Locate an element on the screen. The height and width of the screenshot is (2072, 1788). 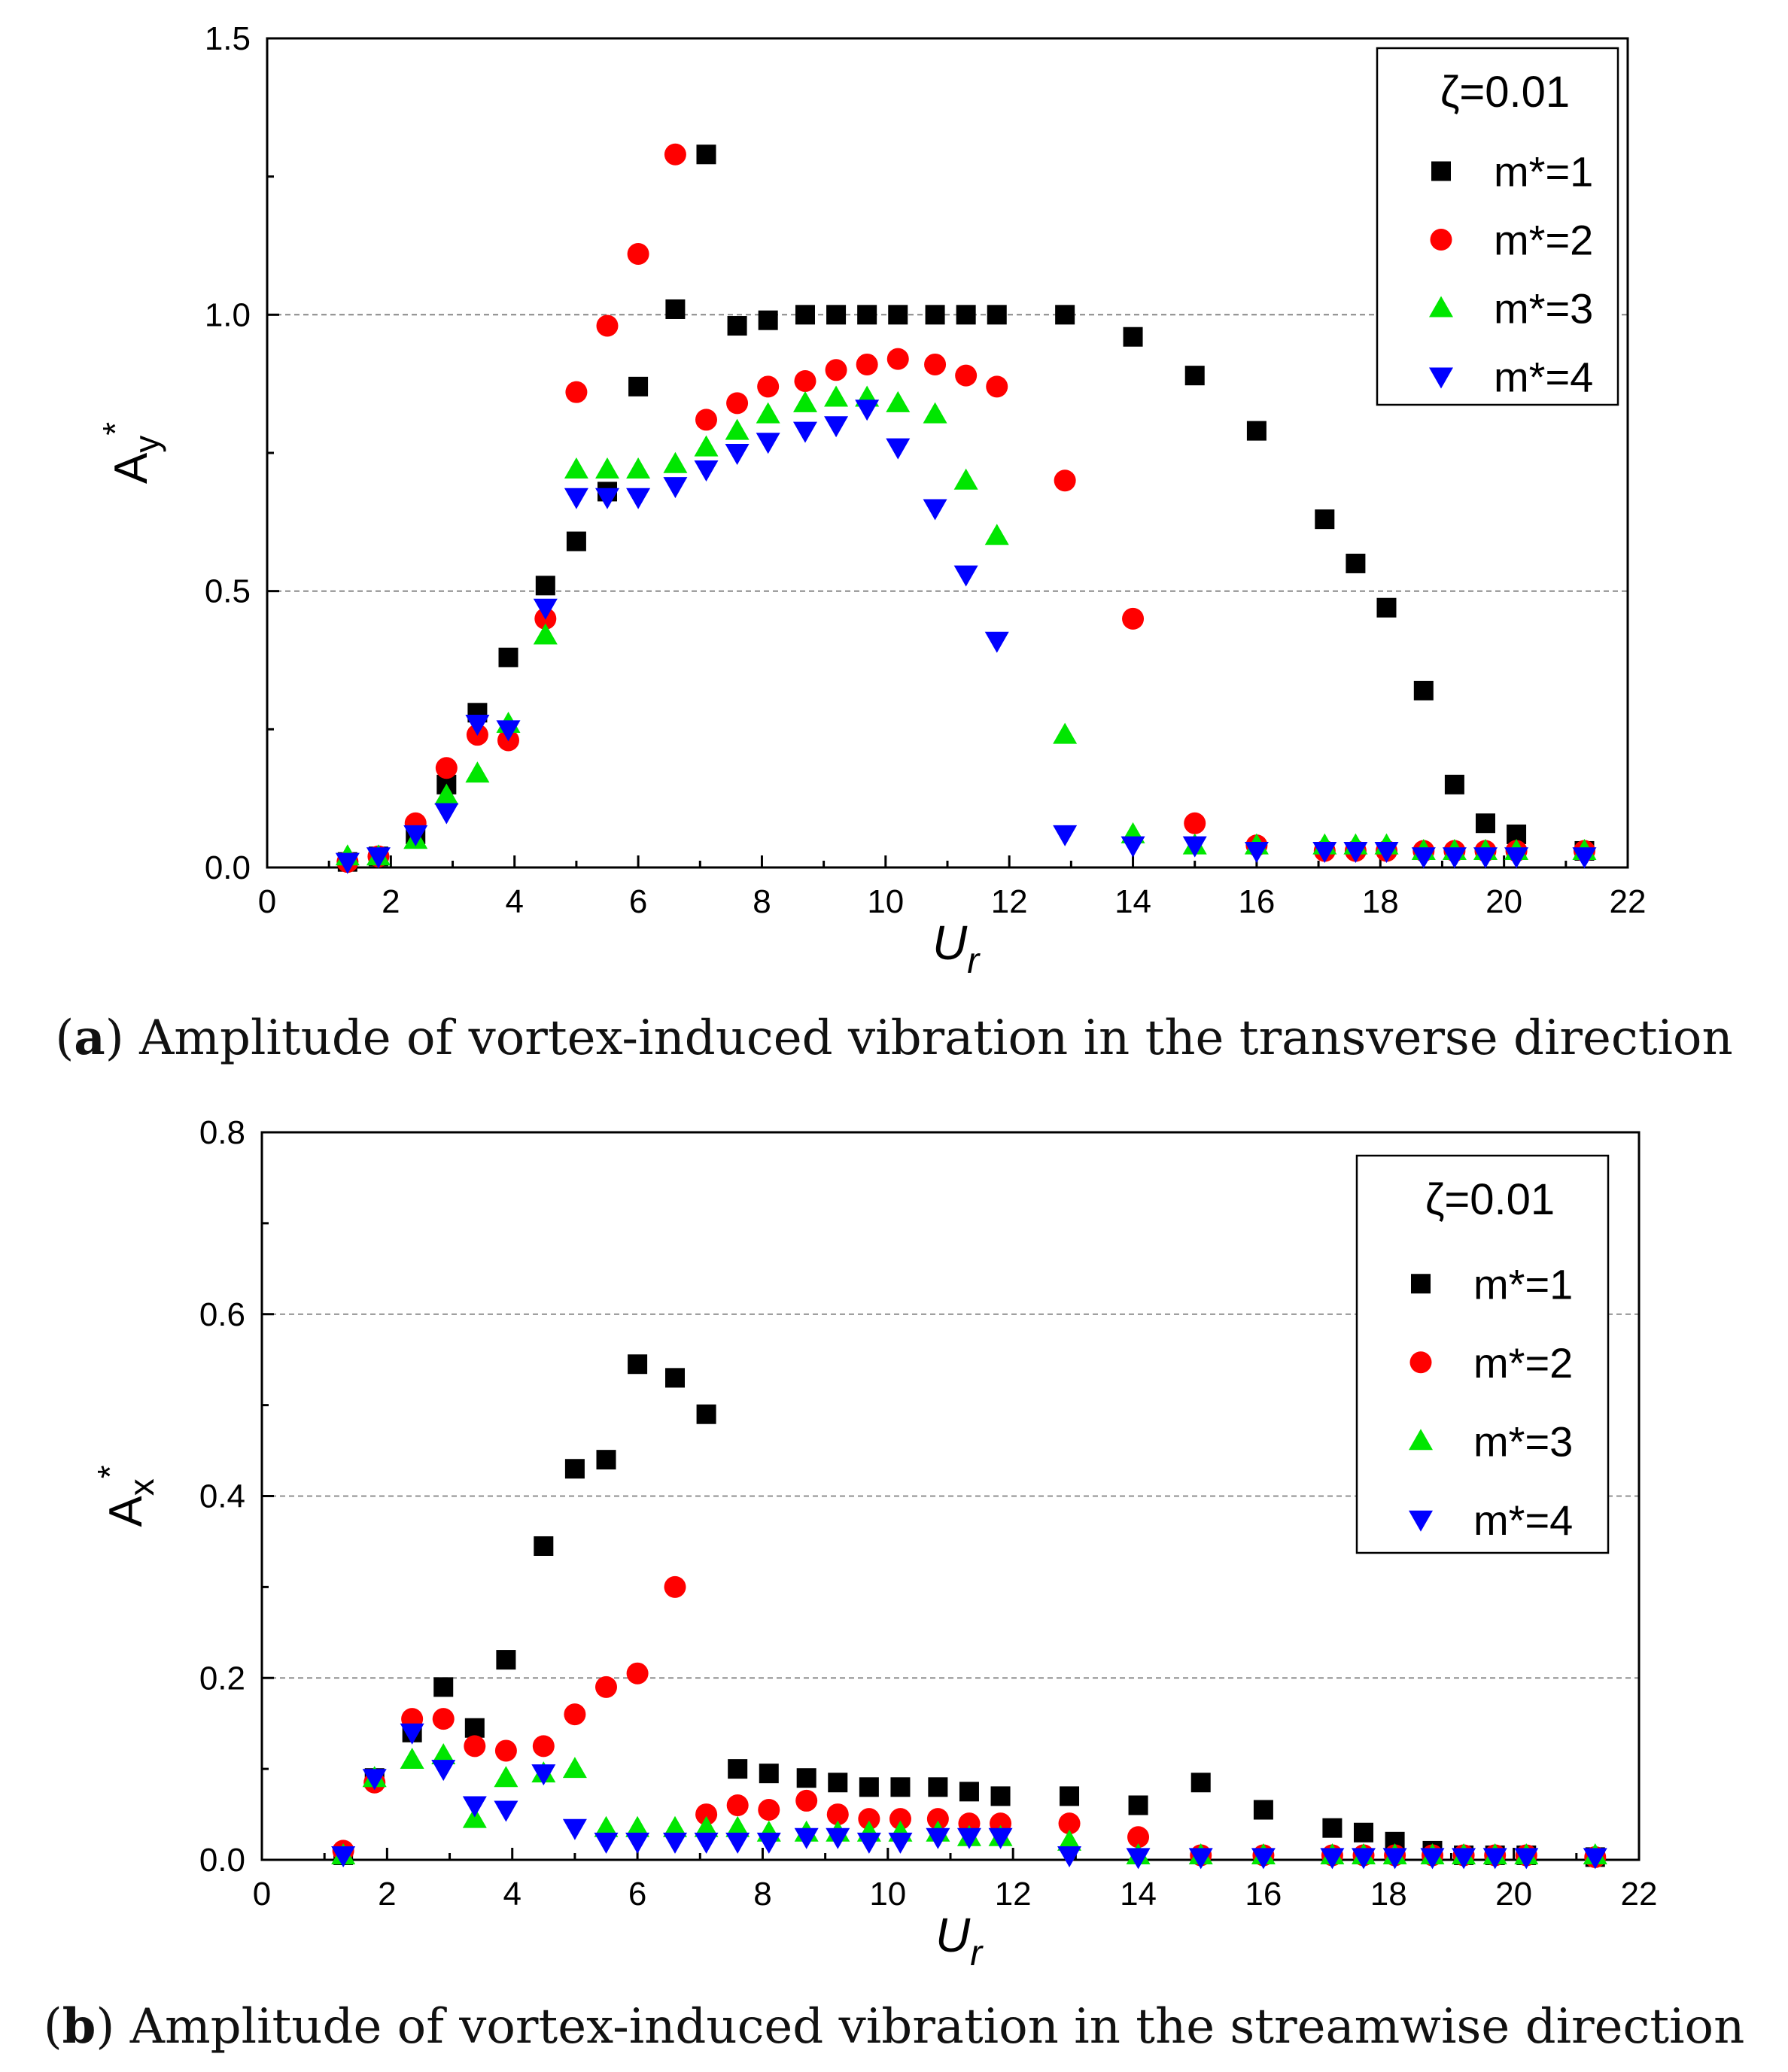
y-tick-label: 0.8 is located at coordinates (222, 1132).